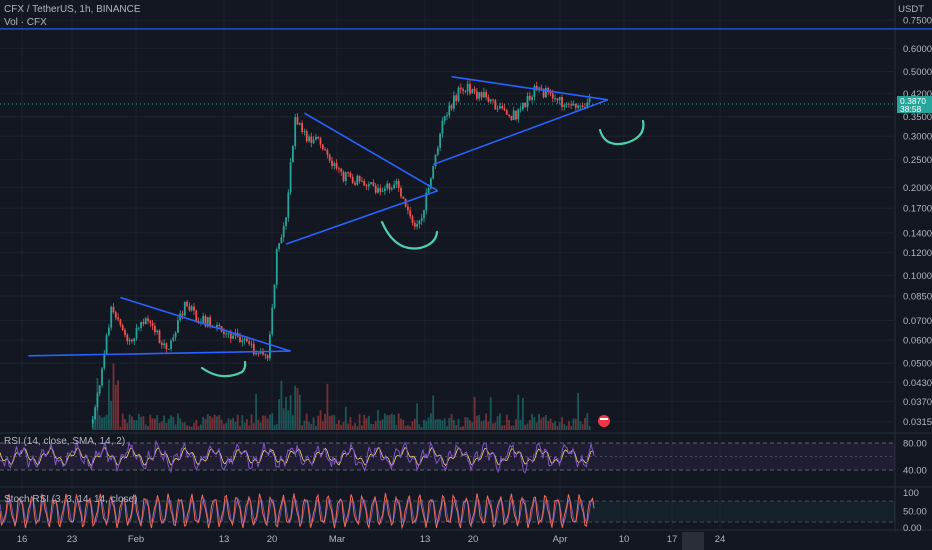 The image size is (932, 550). I want to click on rsi-tick-80: 80.00, so click(915, 444).